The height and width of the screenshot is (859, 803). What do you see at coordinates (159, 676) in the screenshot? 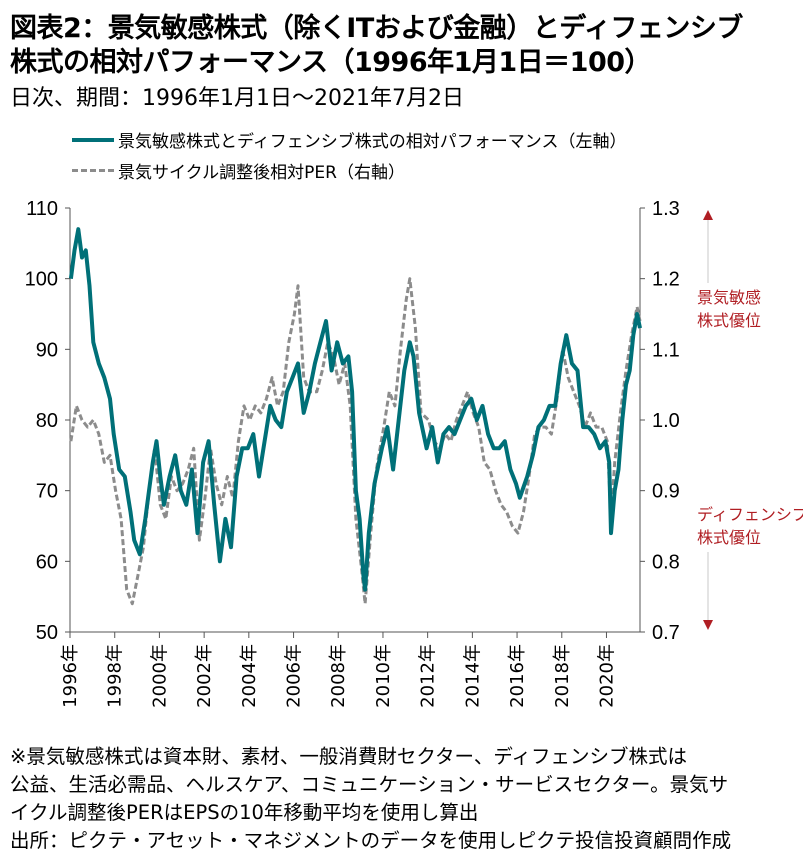
I see `x-tick-label: 2000年` at bounding box center [159, 676].